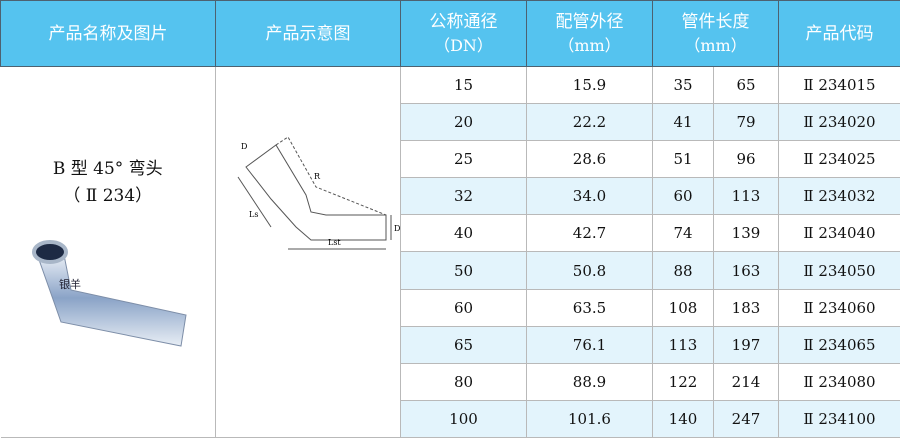  What do you see at coordinates (253, 214) in the screenshot?
I see `diagram-label-ls: Ls` at bounding box center [253, 214].